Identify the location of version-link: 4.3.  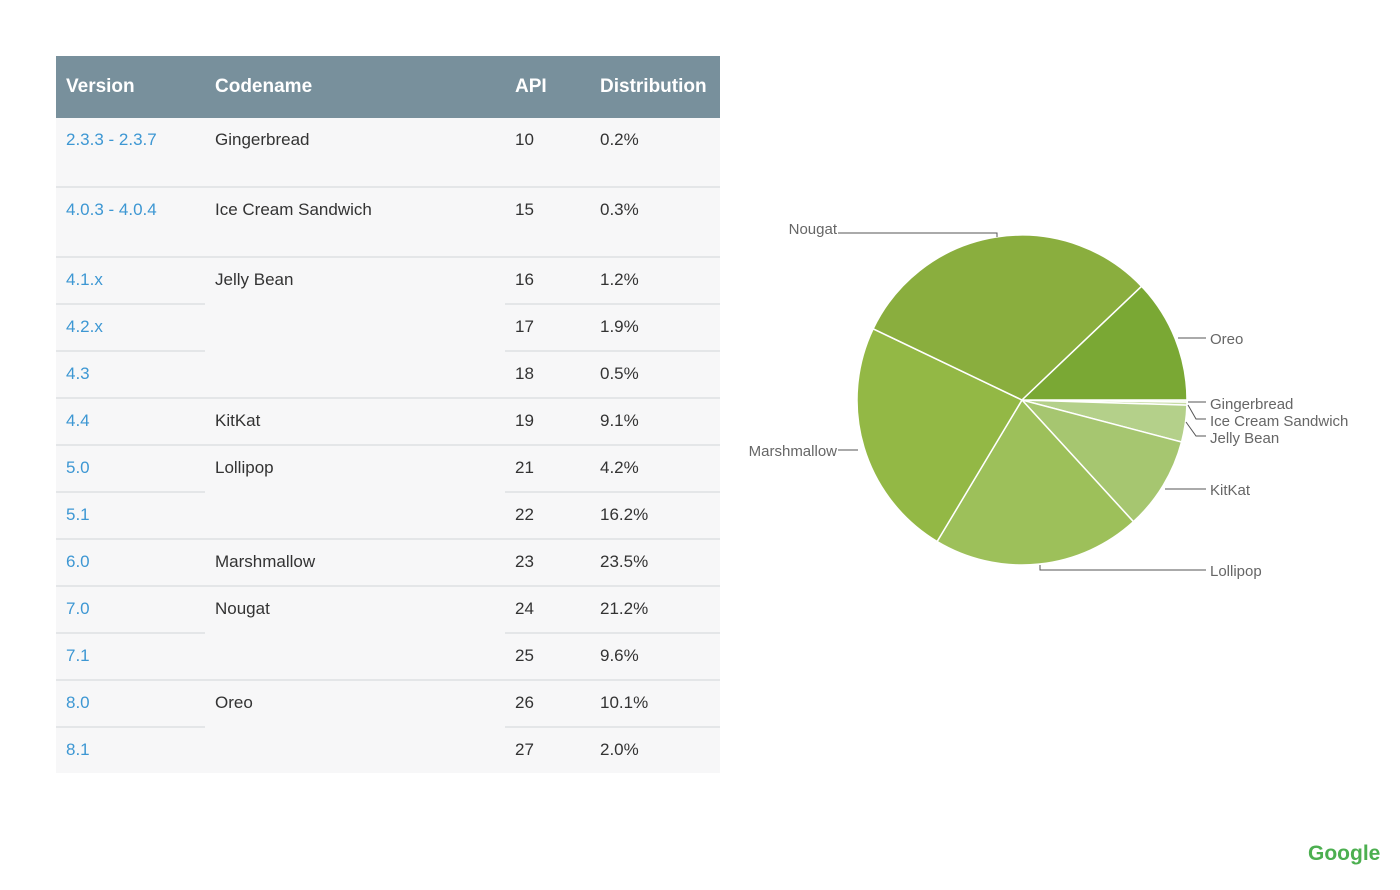
(130, 374).